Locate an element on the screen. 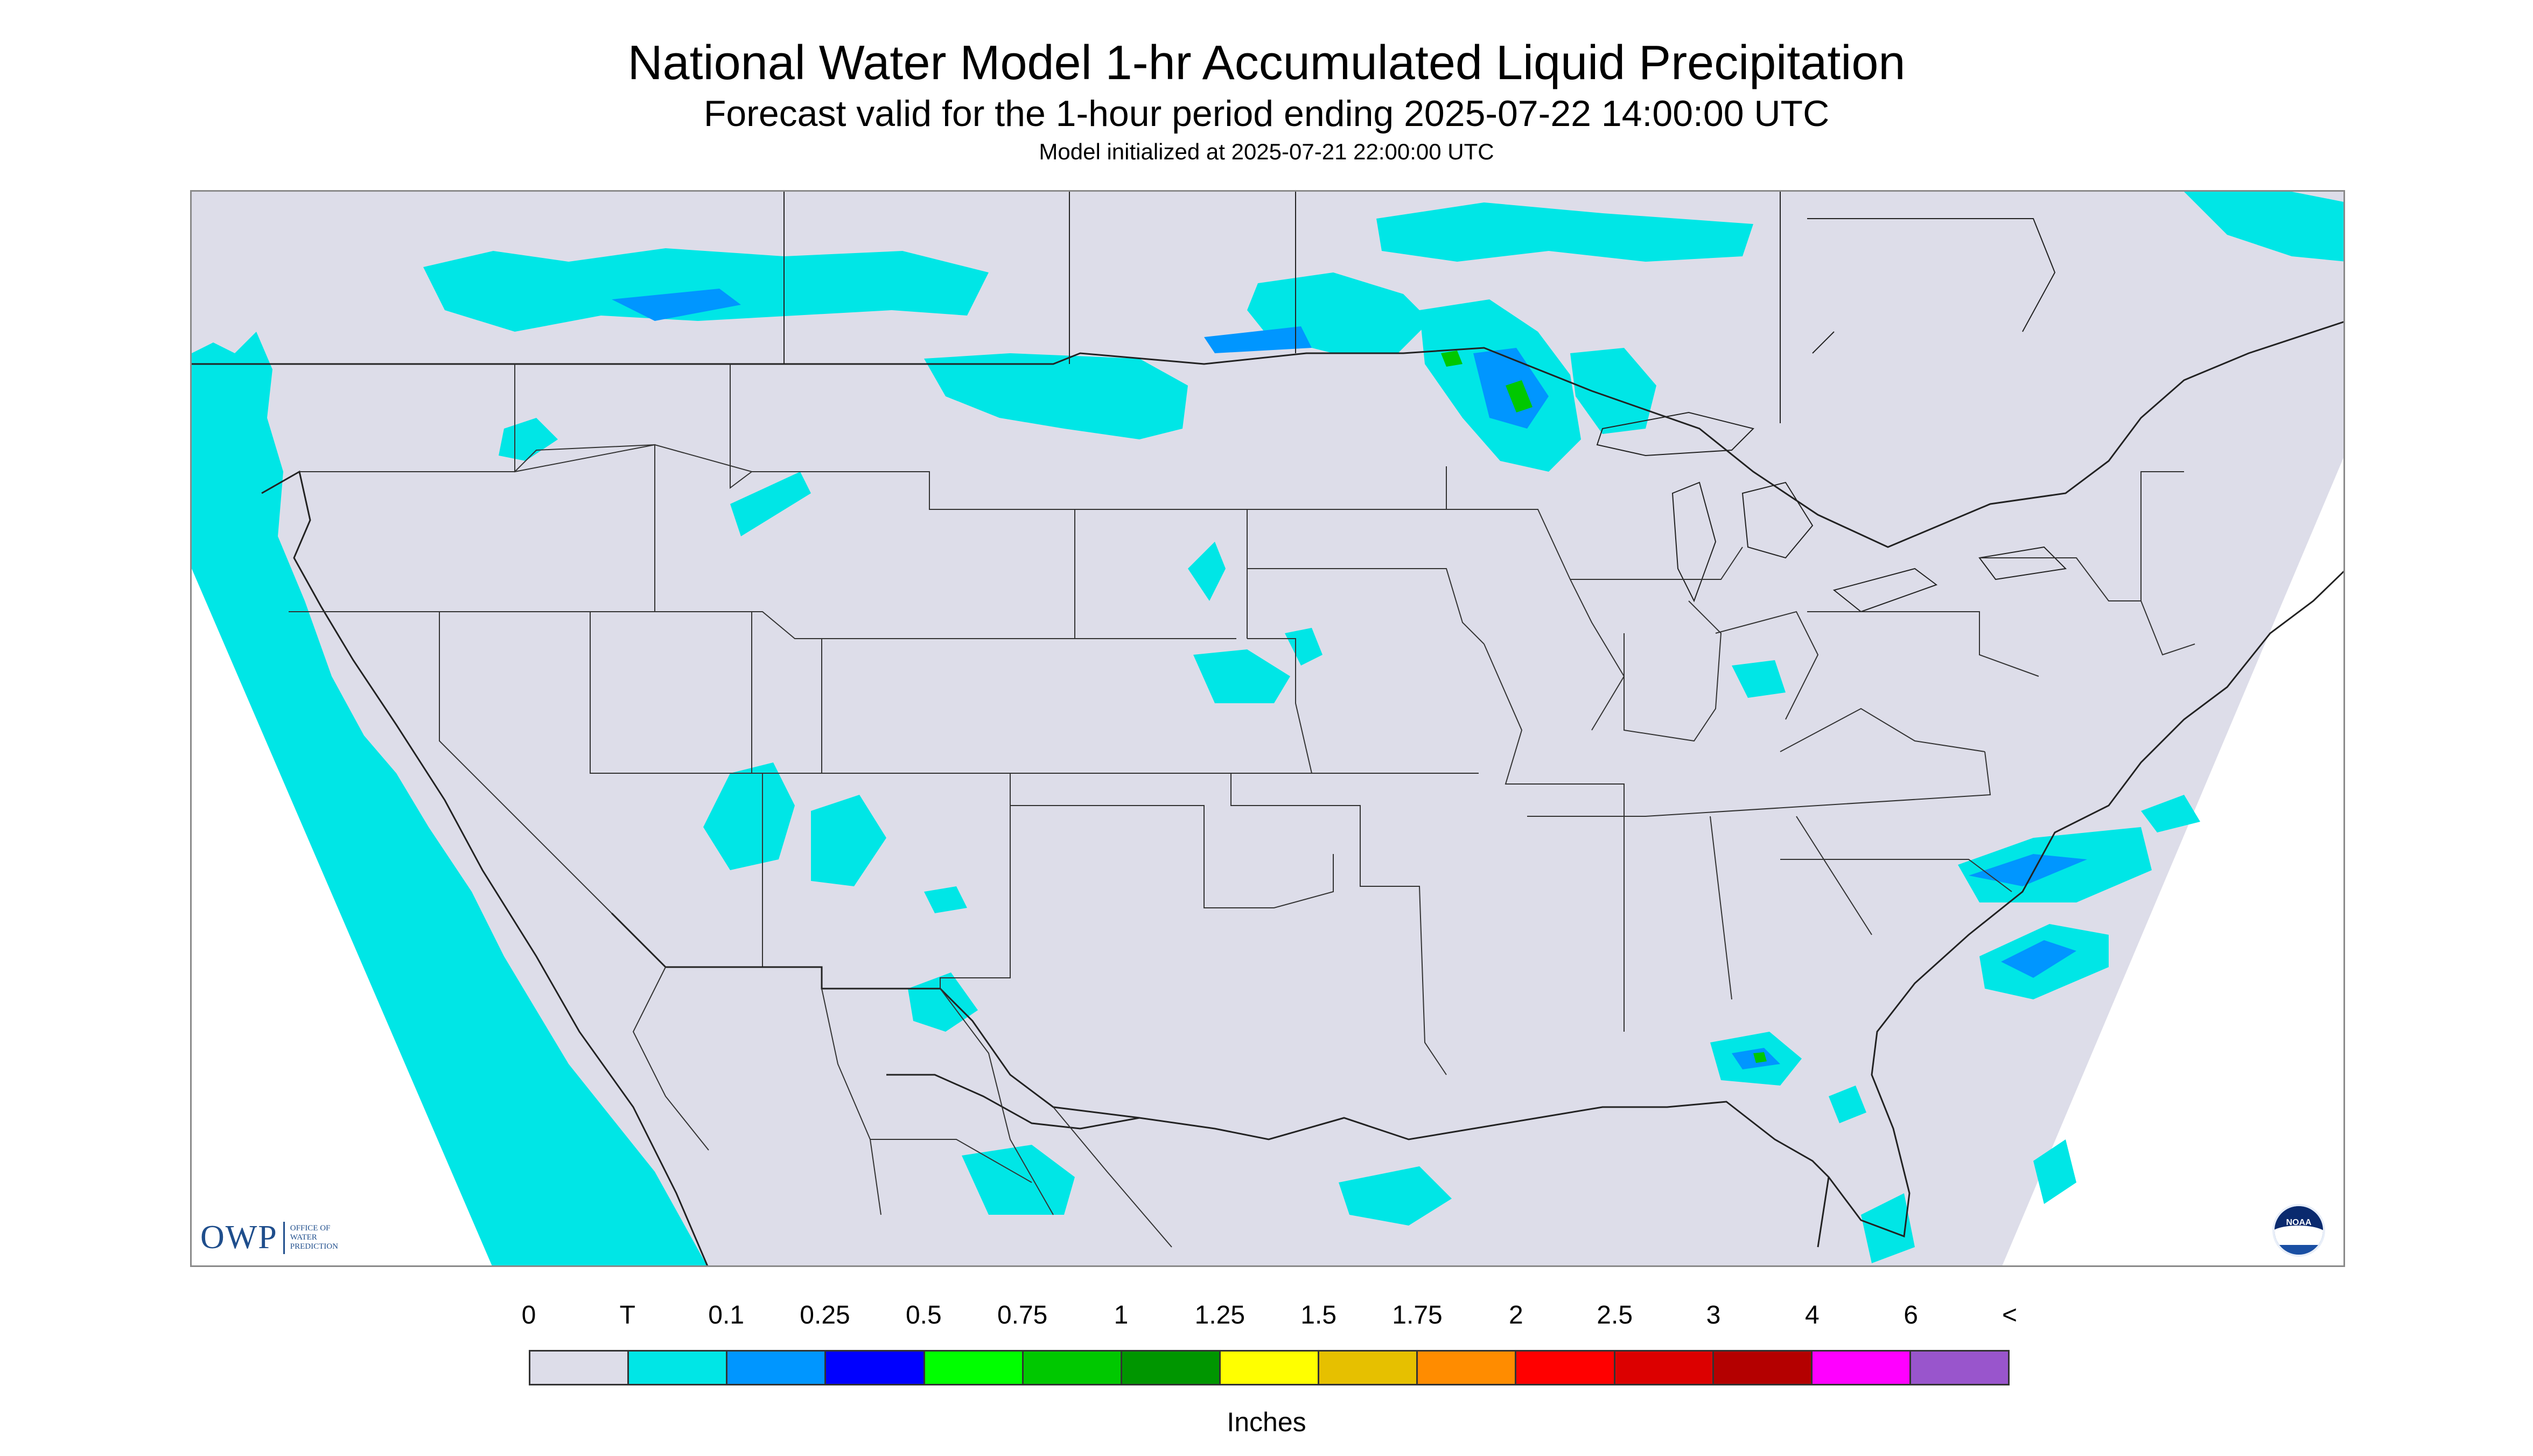  legend-label: < is located at coordinates (2010, 1315).